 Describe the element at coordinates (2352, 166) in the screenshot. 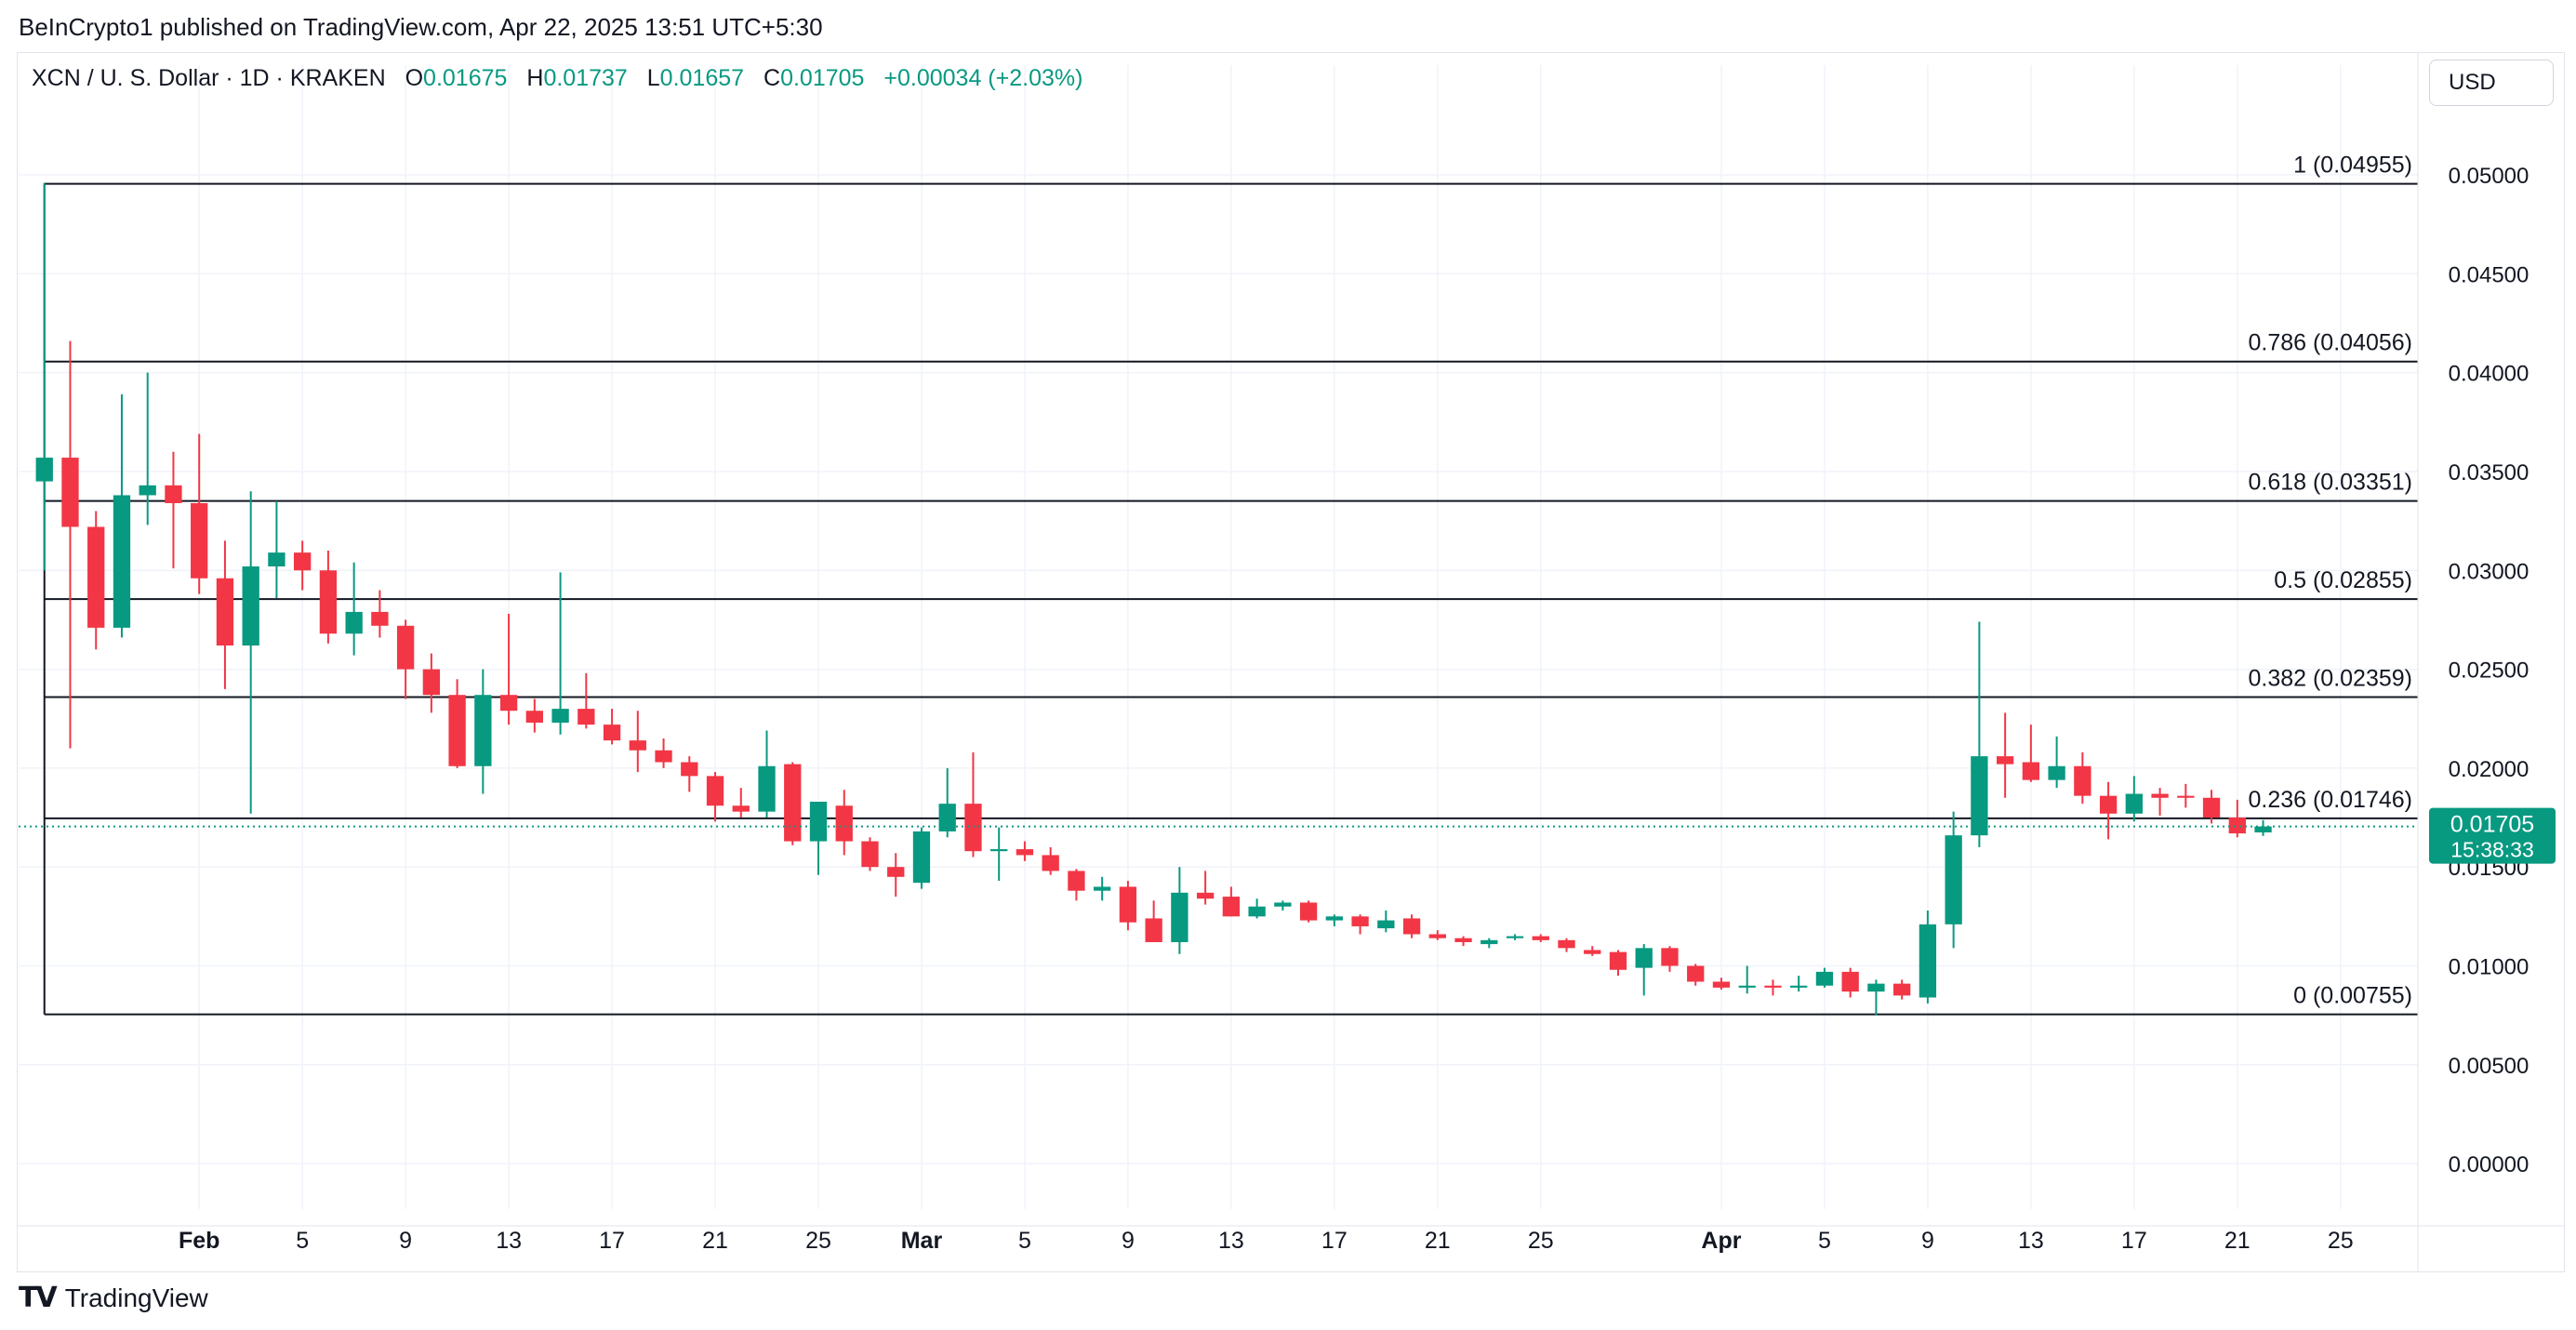

I see `fib-level-label: 1 (0.04955)` at that location.